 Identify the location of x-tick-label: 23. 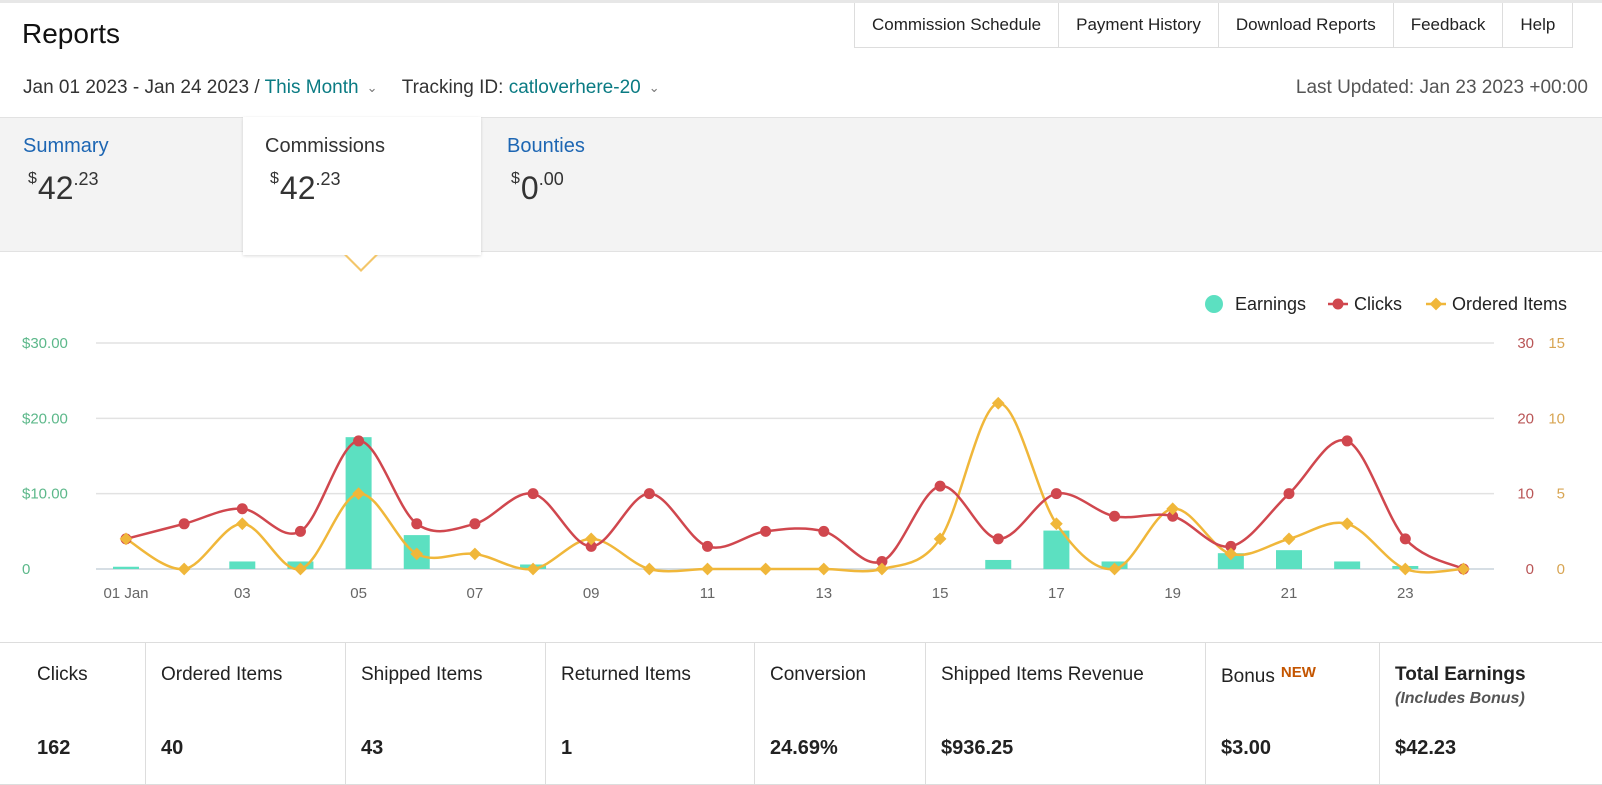
(1405, 593).